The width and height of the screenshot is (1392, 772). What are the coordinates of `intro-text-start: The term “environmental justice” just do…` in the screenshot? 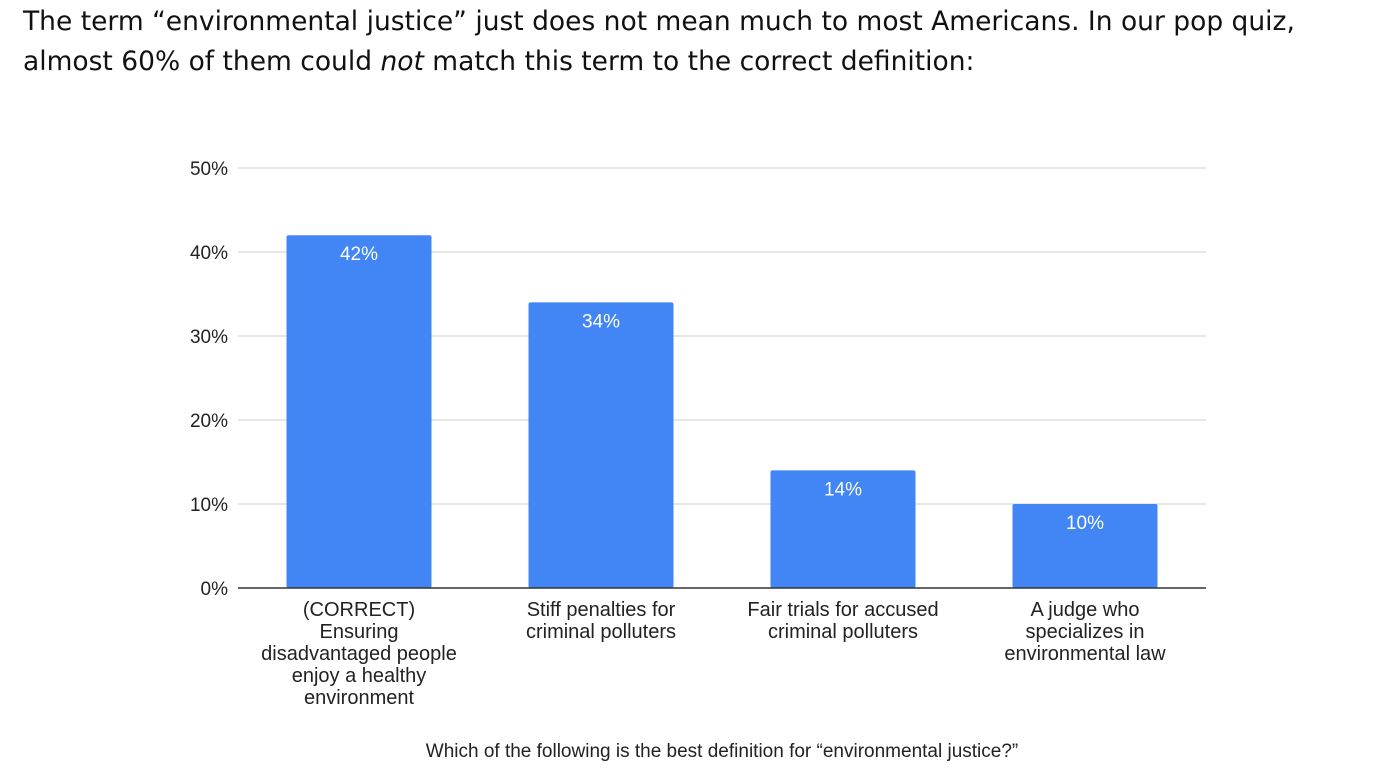 It's located at (659, 41).